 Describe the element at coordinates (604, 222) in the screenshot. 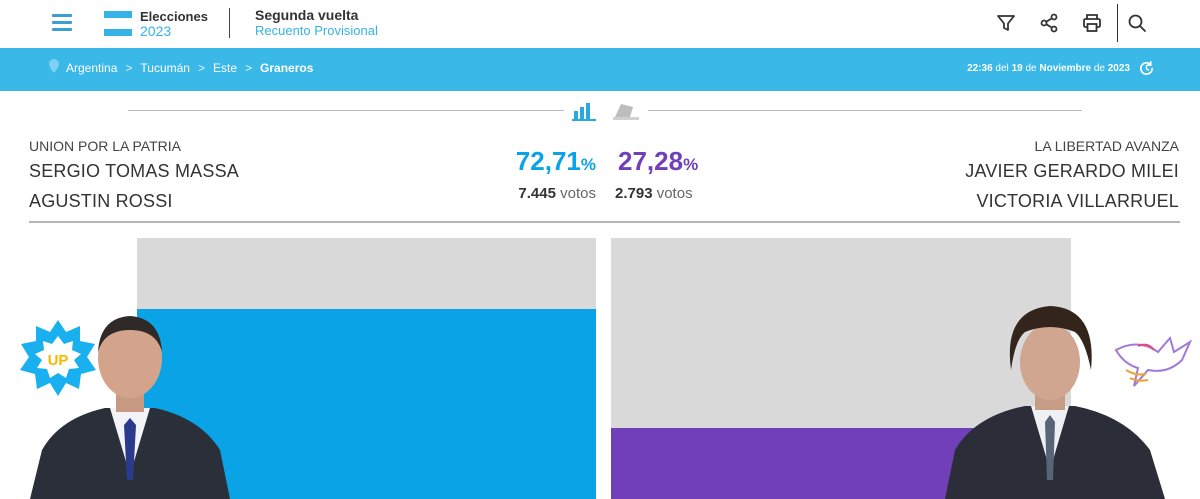

I see `section-divider` at that location.